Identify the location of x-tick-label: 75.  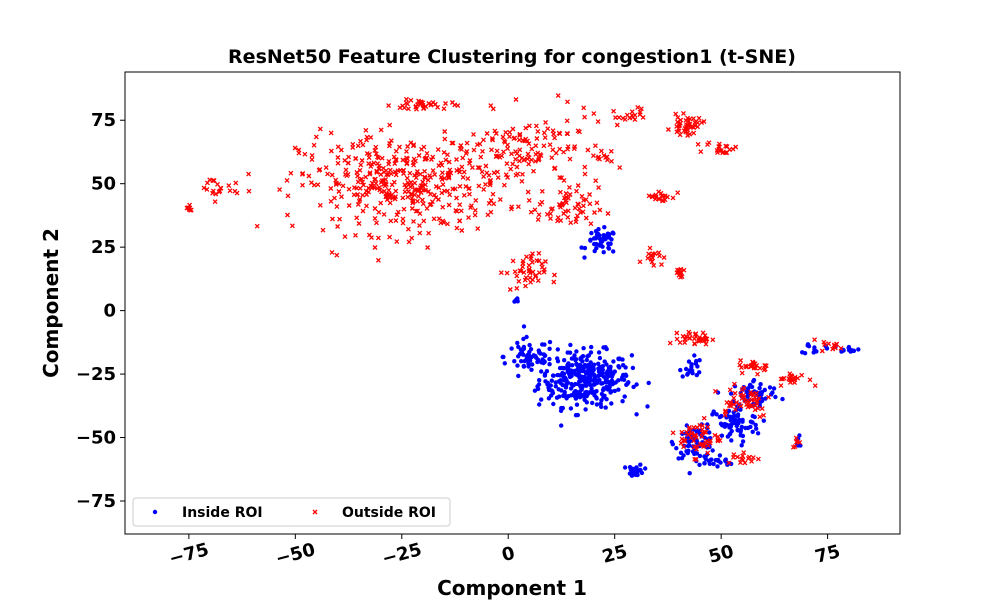
(828, 554).